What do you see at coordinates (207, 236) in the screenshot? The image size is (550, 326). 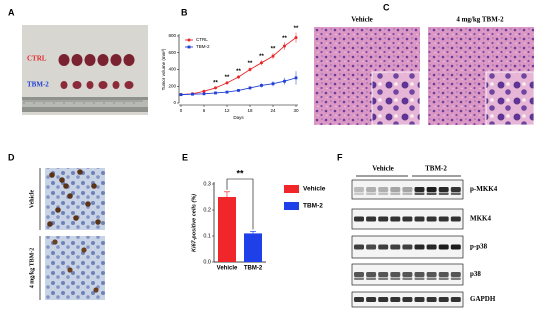 I see `y-tick-label: 0.1` at bounding box center [207, 236].